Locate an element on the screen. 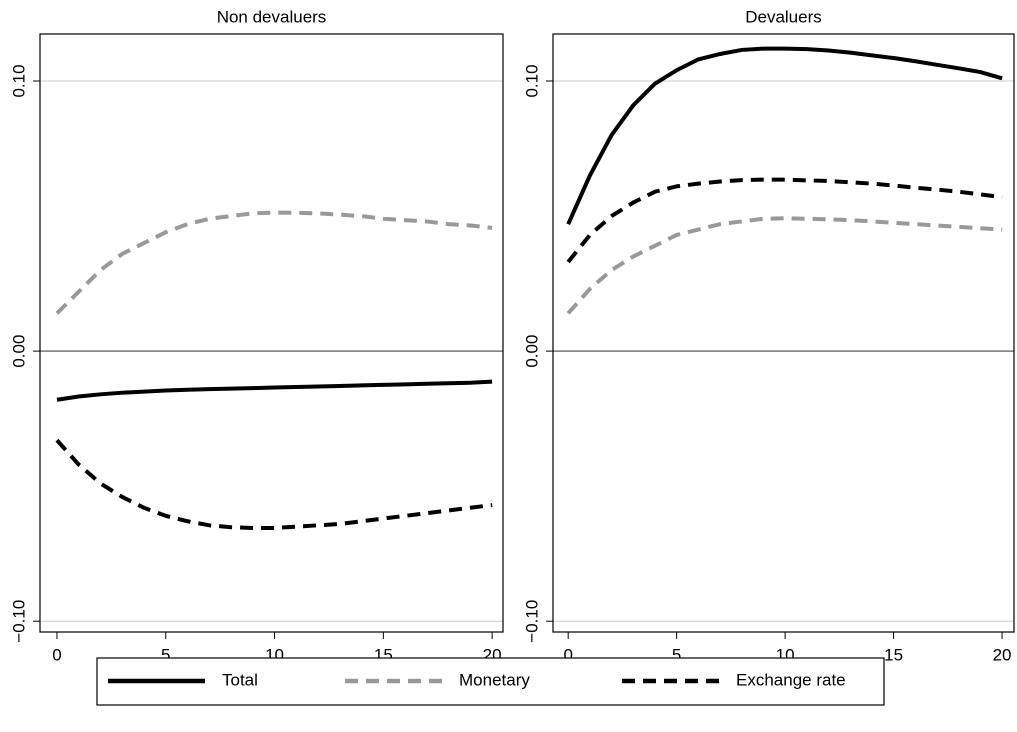 The image size is (1017, 732). legend-label: Monetary is located at coordinates (494, 679).